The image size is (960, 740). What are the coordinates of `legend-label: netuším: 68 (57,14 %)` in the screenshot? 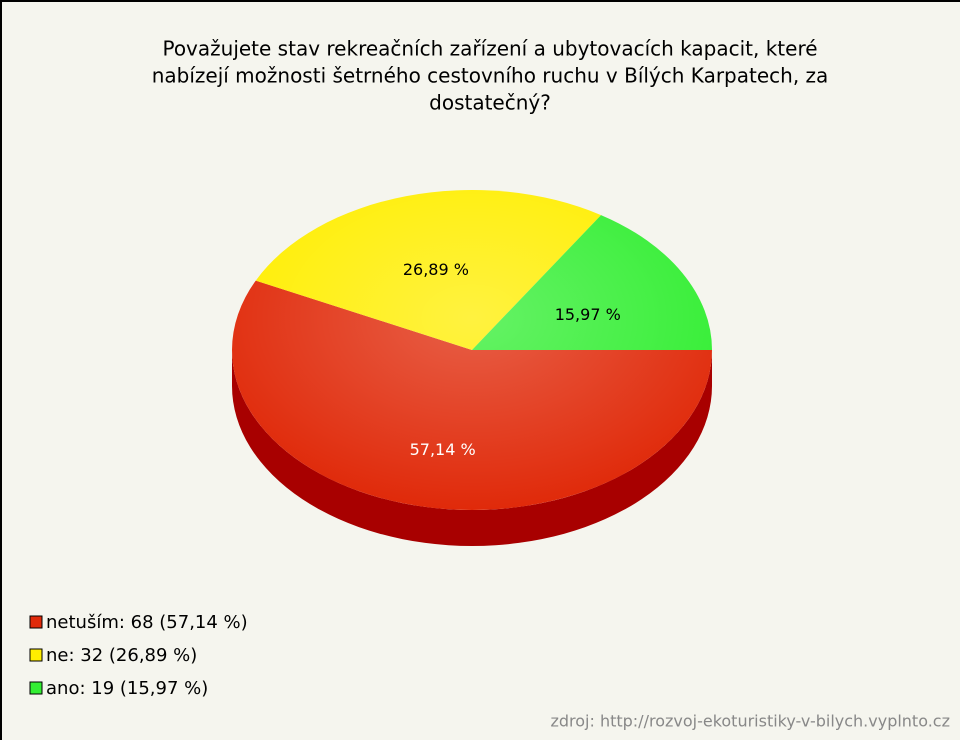 It's located at (147, 622).